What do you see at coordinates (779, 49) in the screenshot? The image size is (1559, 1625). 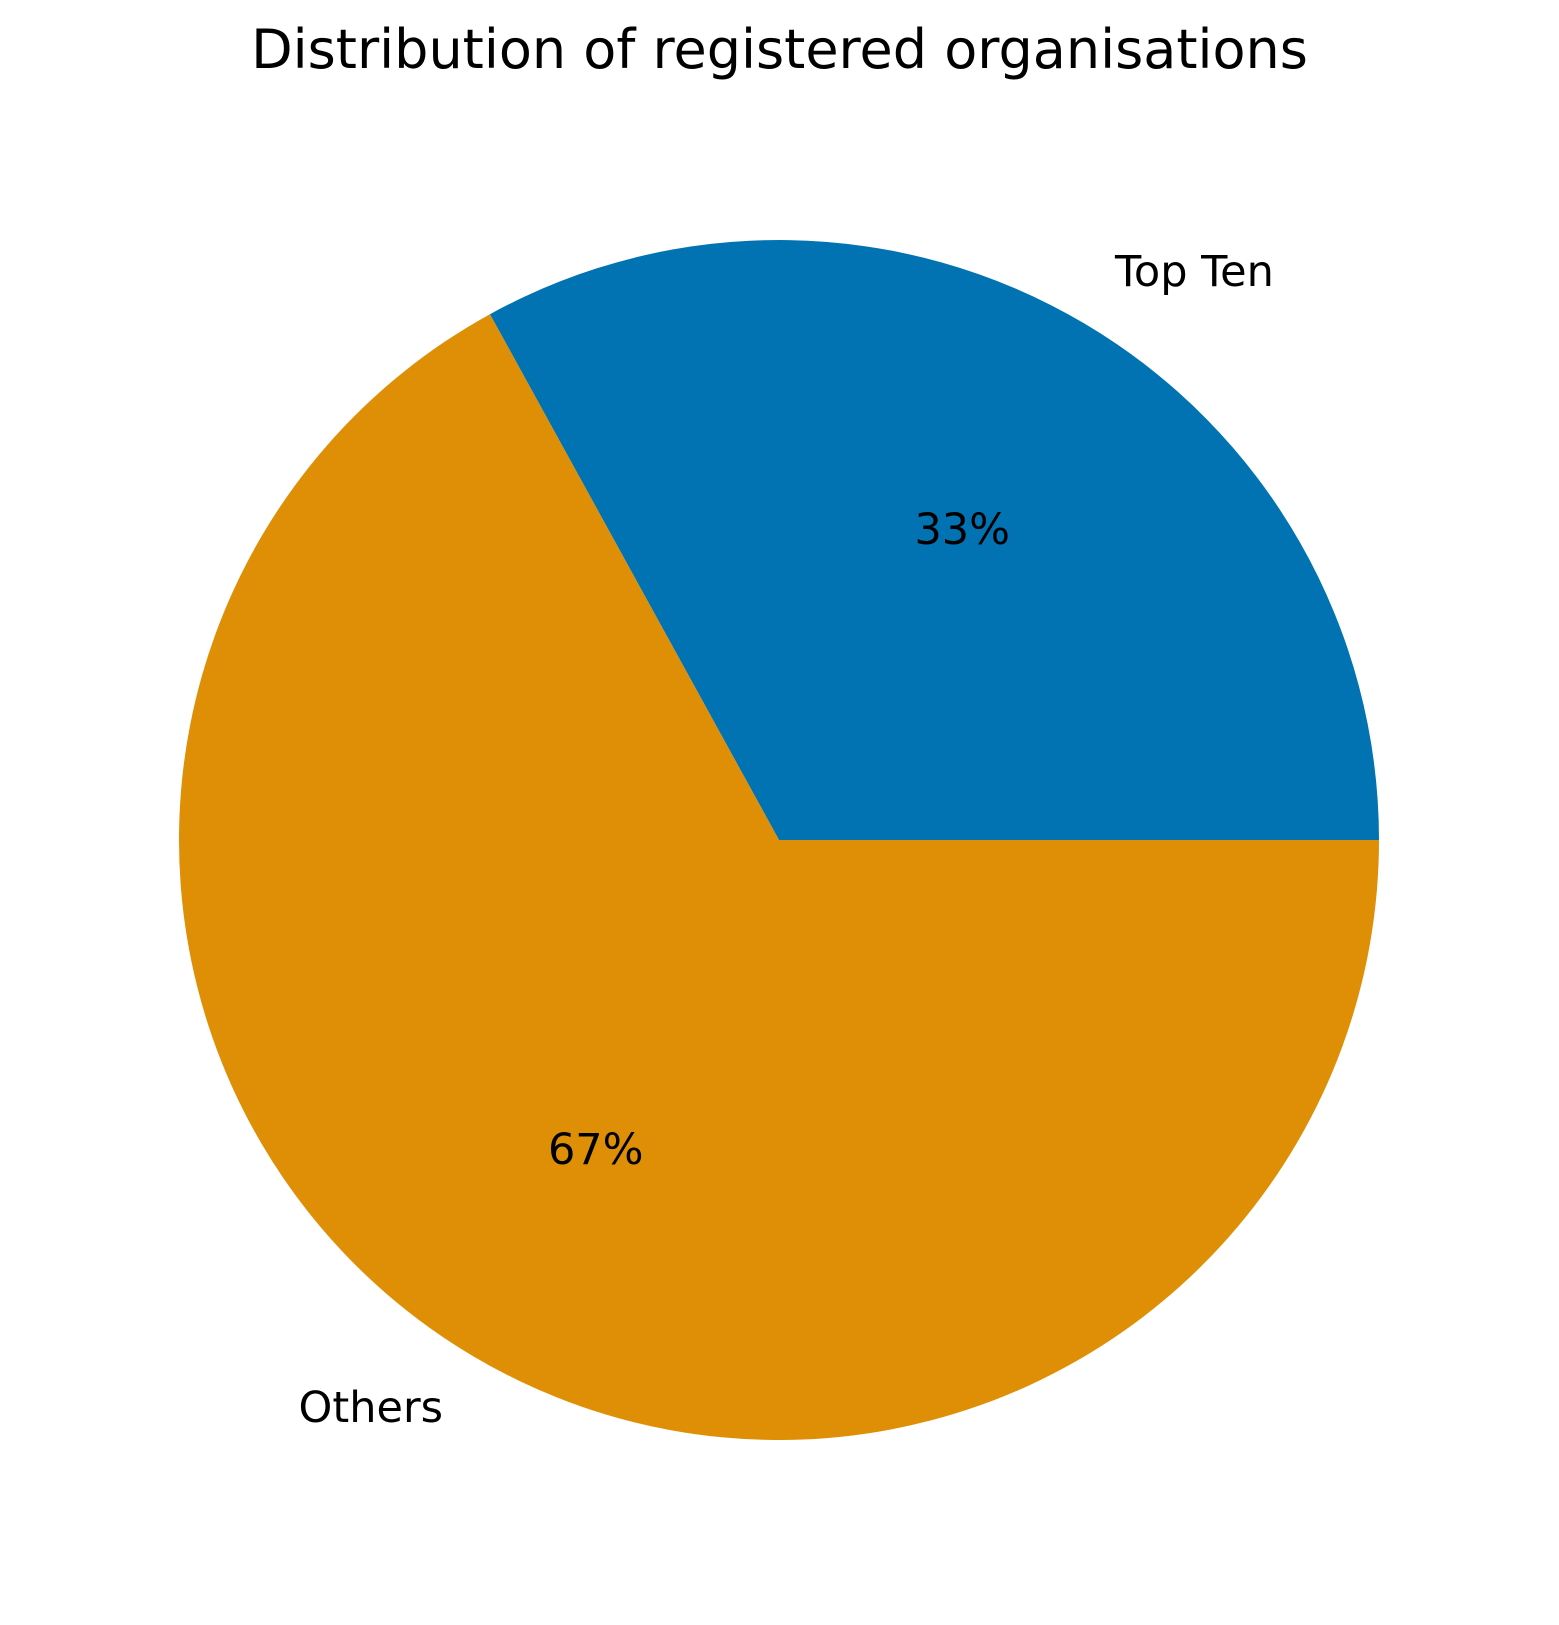 I see `chart-title: Distribution of registered organisations` at bounding box center [779, 49].